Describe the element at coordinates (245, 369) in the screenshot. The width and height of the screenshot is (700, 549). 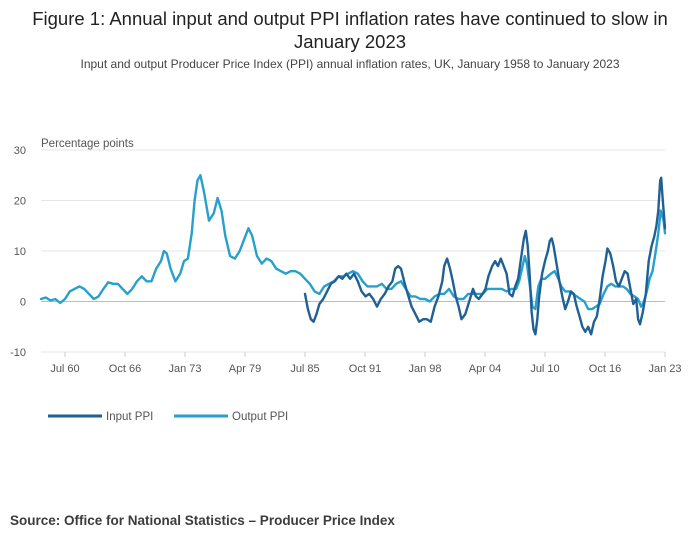
I see `x-tick-label: Apr 79` at that location.